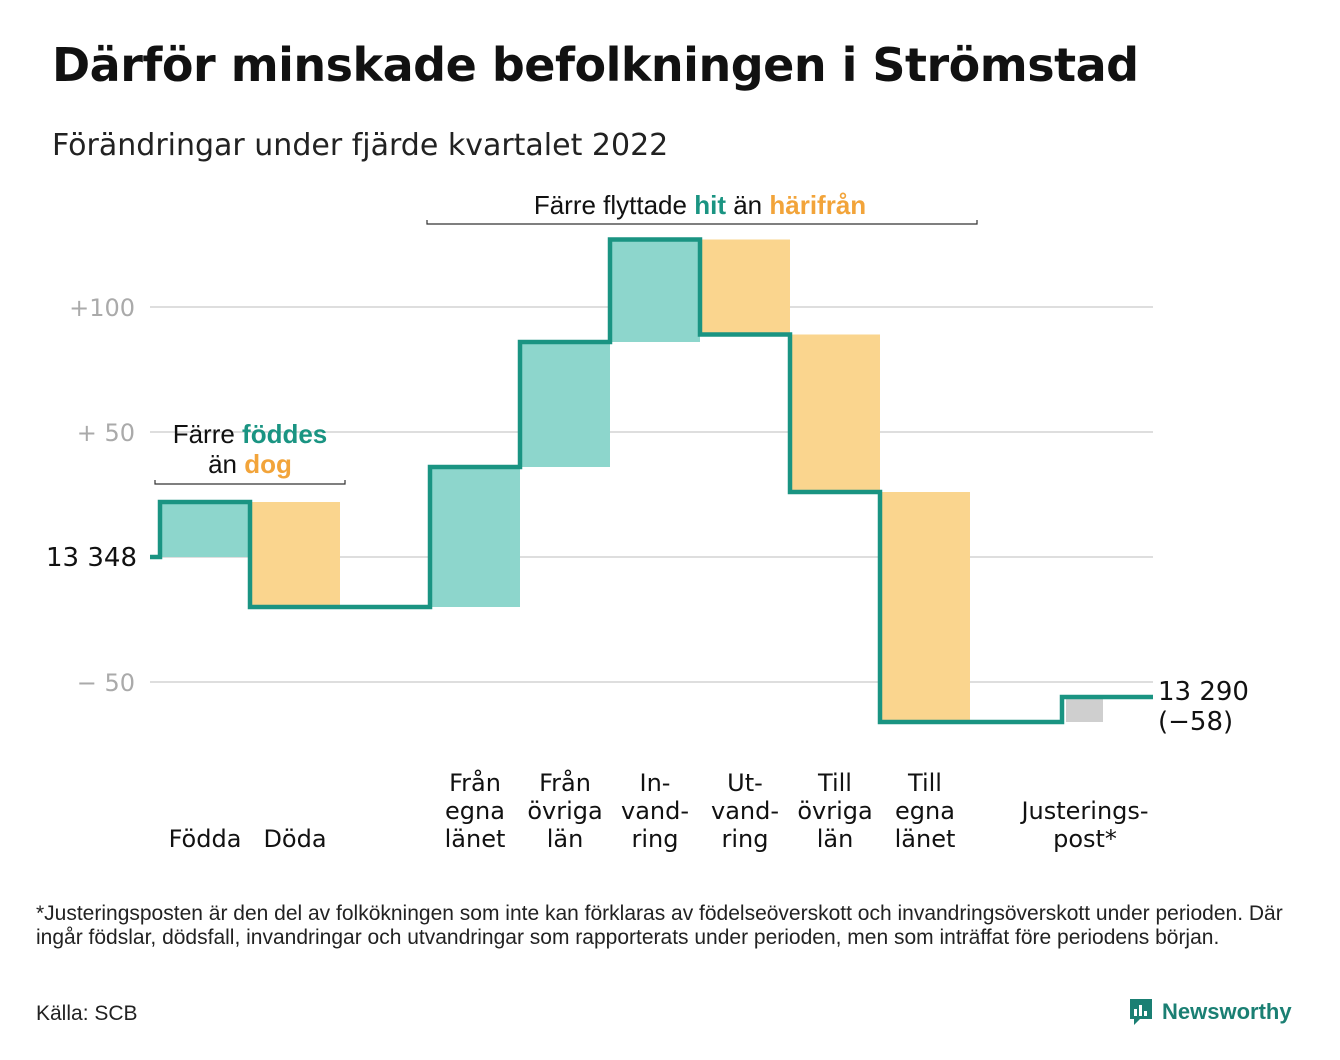  I want to click on migration-annotation-teal: hit, so click(710, 205).